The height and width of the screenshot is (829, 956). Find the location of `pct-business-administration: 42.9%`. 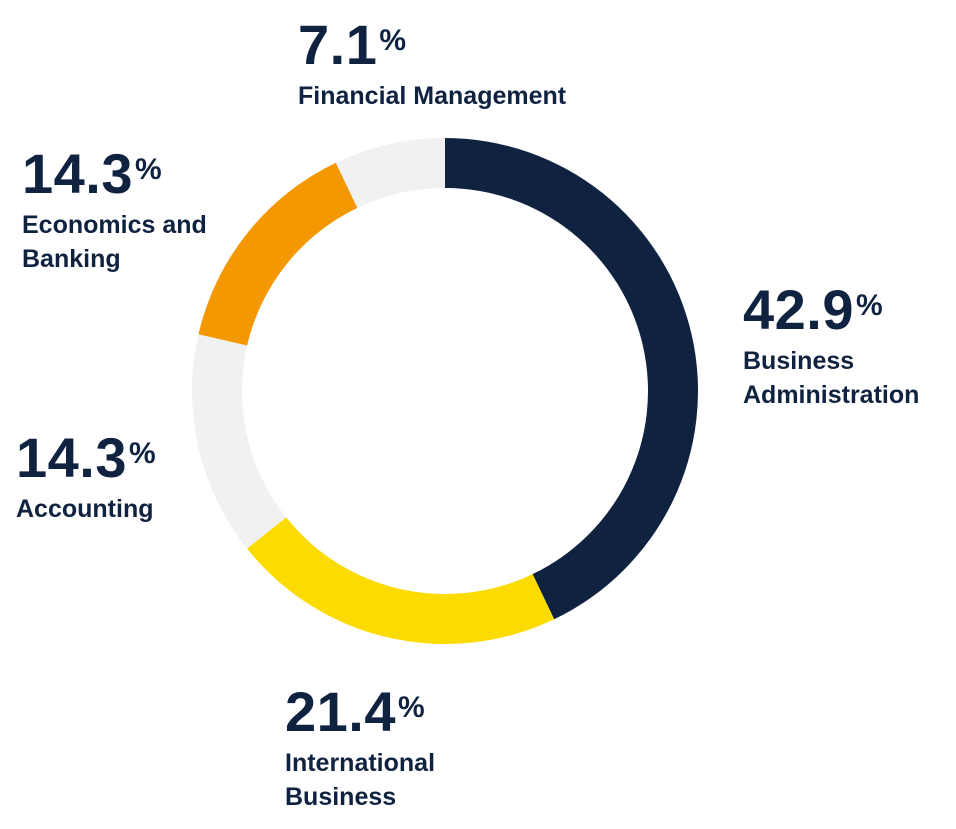

pct-business-administration: 42.9% is located at coordinates (813, 309).